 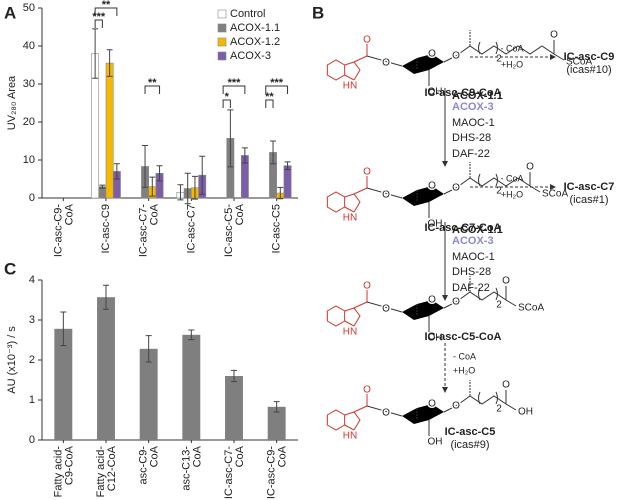 What do you see at coordinates (588, 70) in the screenshot?
I see `side-product-id: (icas#10)` at bounding box center [588, 70].